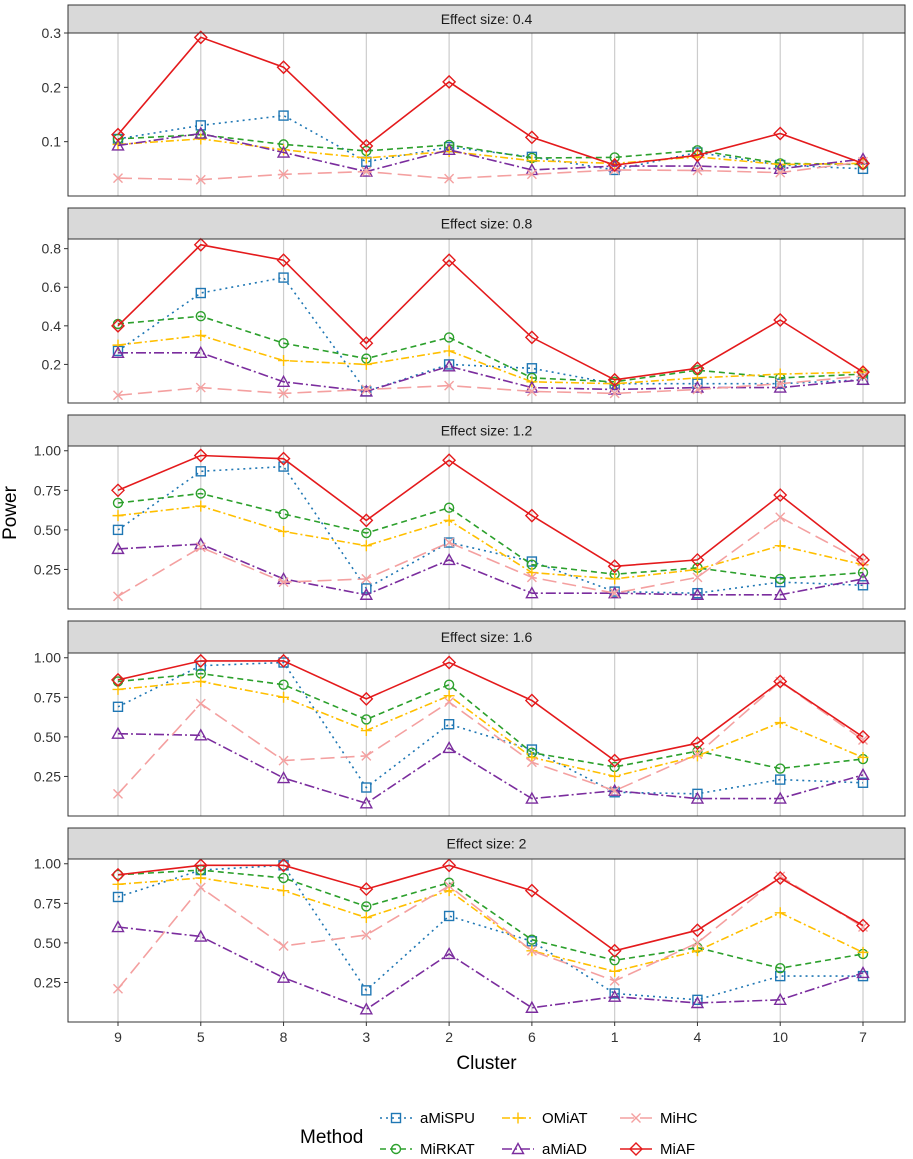 The width and height of the screenshot is (913, 1159). I want to click on y-tick-label: 0.1, so click(52, 142).